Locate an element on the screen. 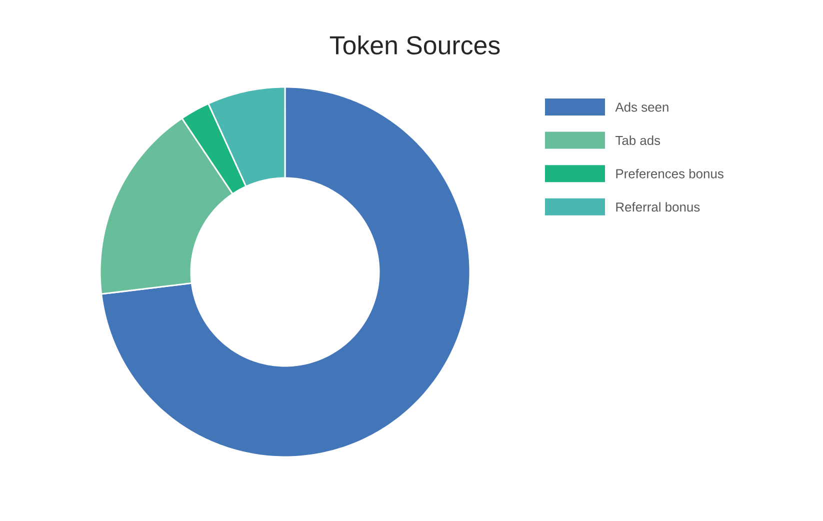 The height and width of the screenshot is (521, 823). legend-label: Tab ads is located at coordinates (638, 141).